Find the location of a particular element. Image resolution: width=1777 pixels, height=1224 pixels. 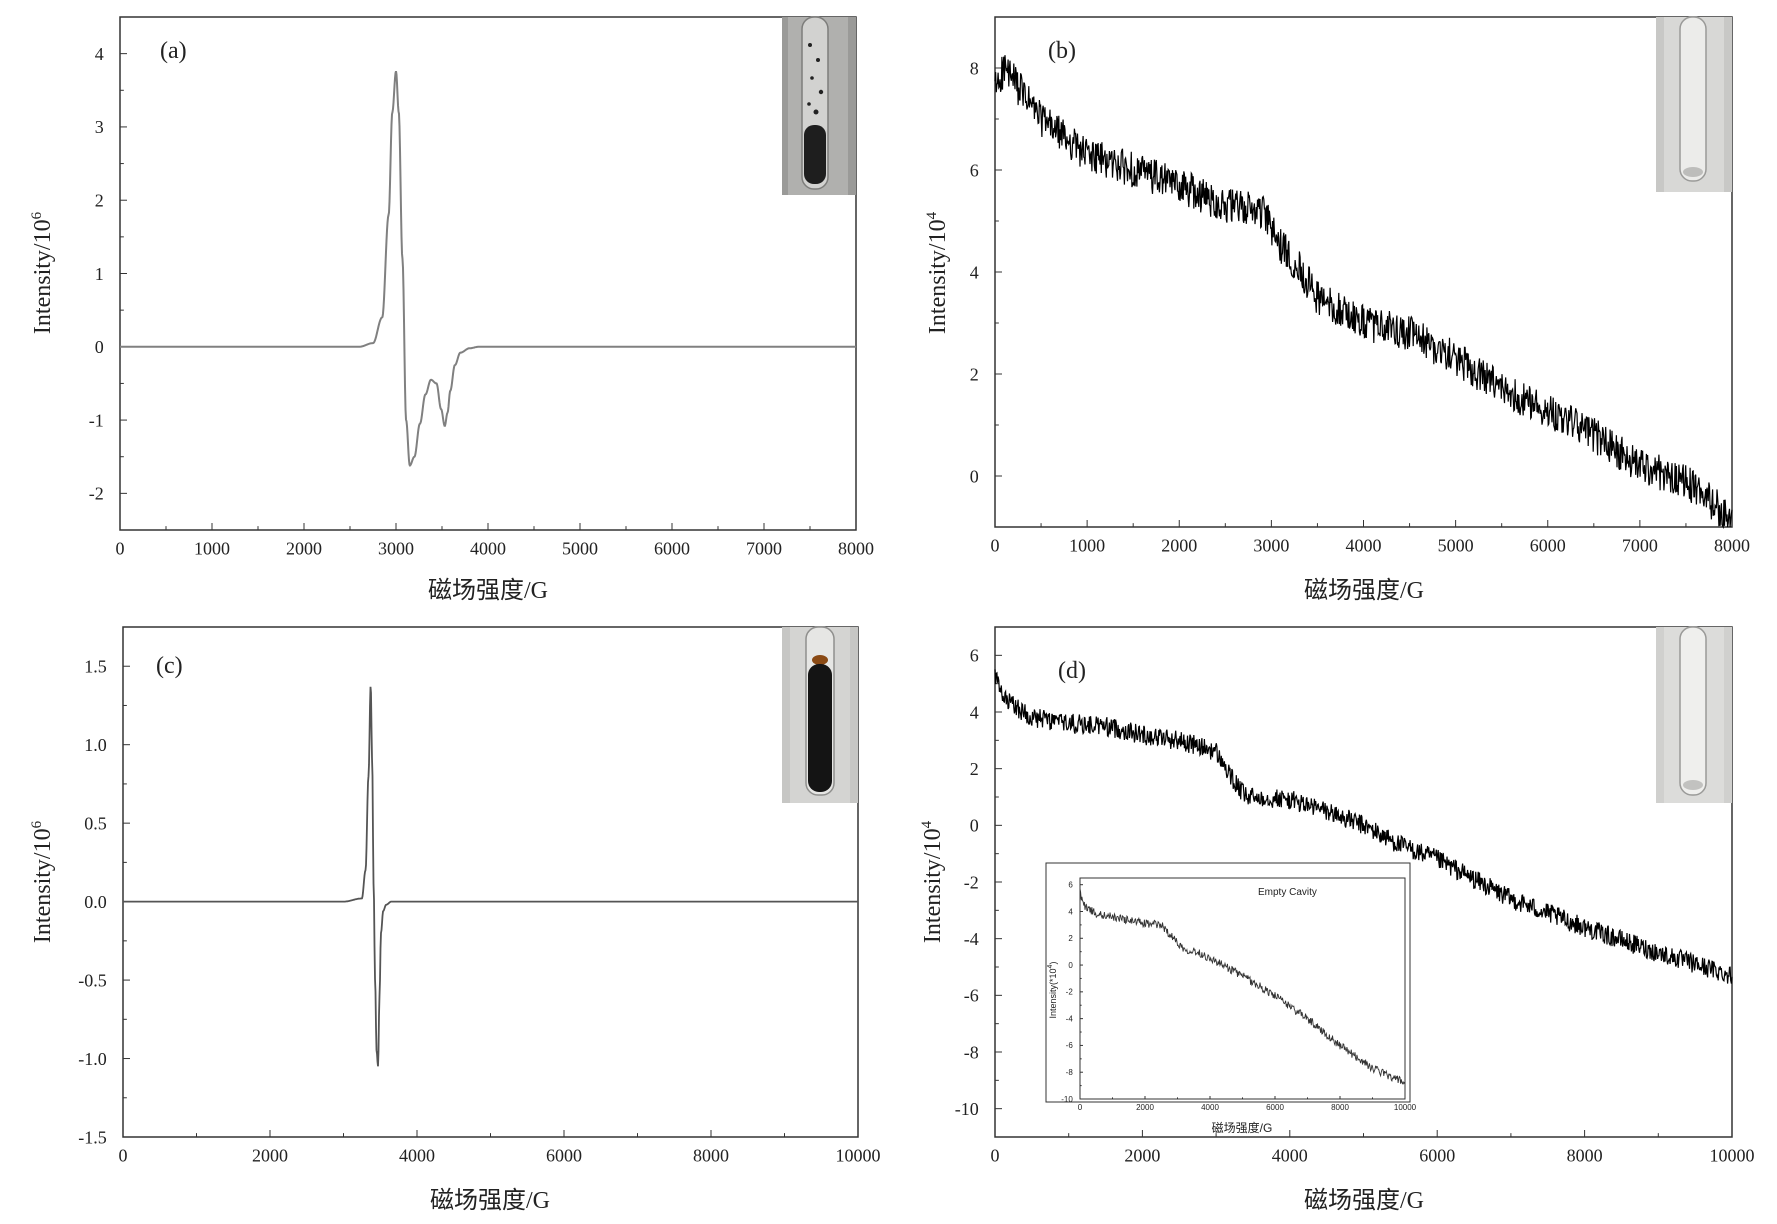

panel-a-x-tick-label: 5000 is located at coordinates (580, 548).